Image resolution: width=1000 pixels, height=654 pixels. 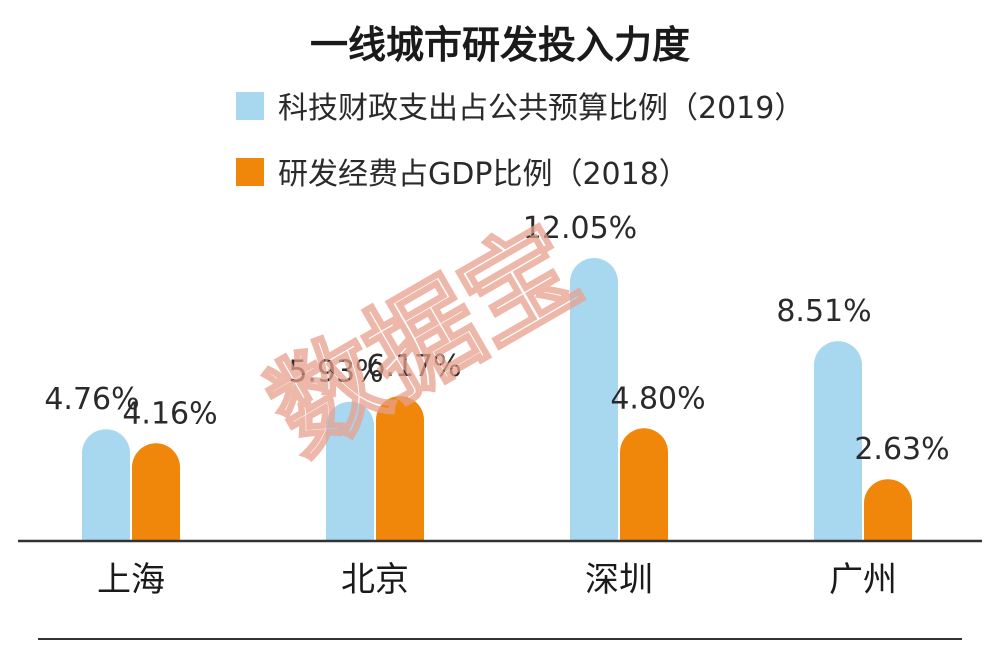 I want to click on category-label-广州: 广州, so click(x=863, y=580).